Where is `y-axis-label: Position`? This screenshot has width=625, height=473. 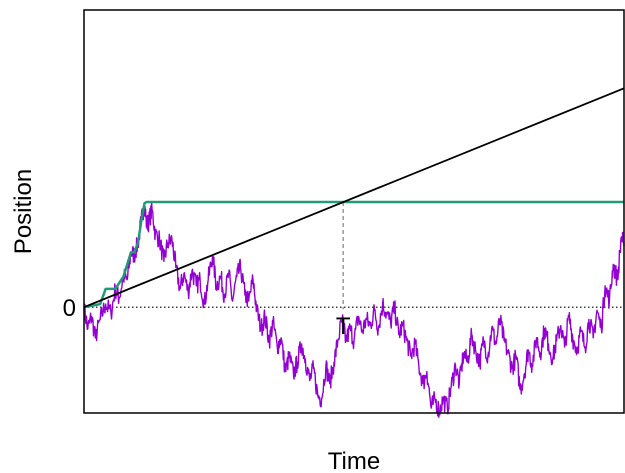
y-axis-label: Position is located at coordinates (23, 211).